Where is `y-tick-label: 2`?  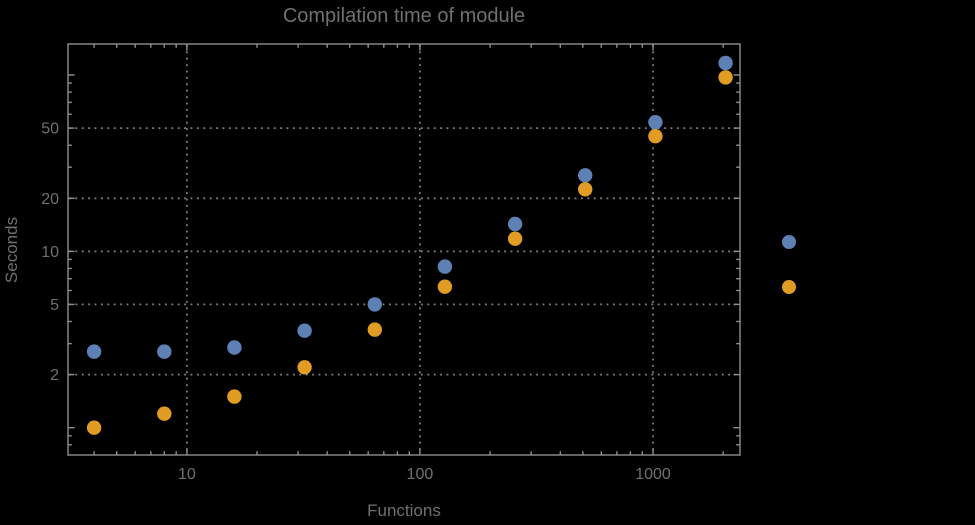
y-tick-label: 2 is located at coordinates (54, 375).